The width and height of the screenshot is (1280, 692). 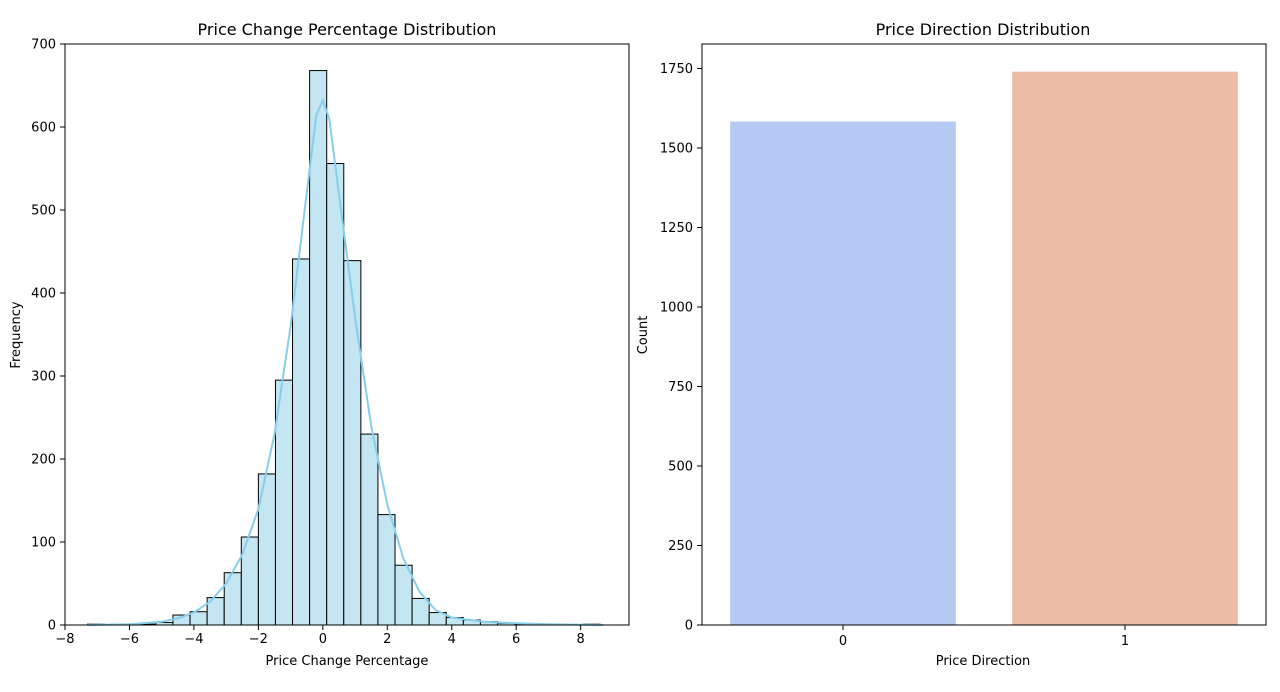 I want to click on bar-x-axis-label: Price Direction, so click(x=983, y=661).